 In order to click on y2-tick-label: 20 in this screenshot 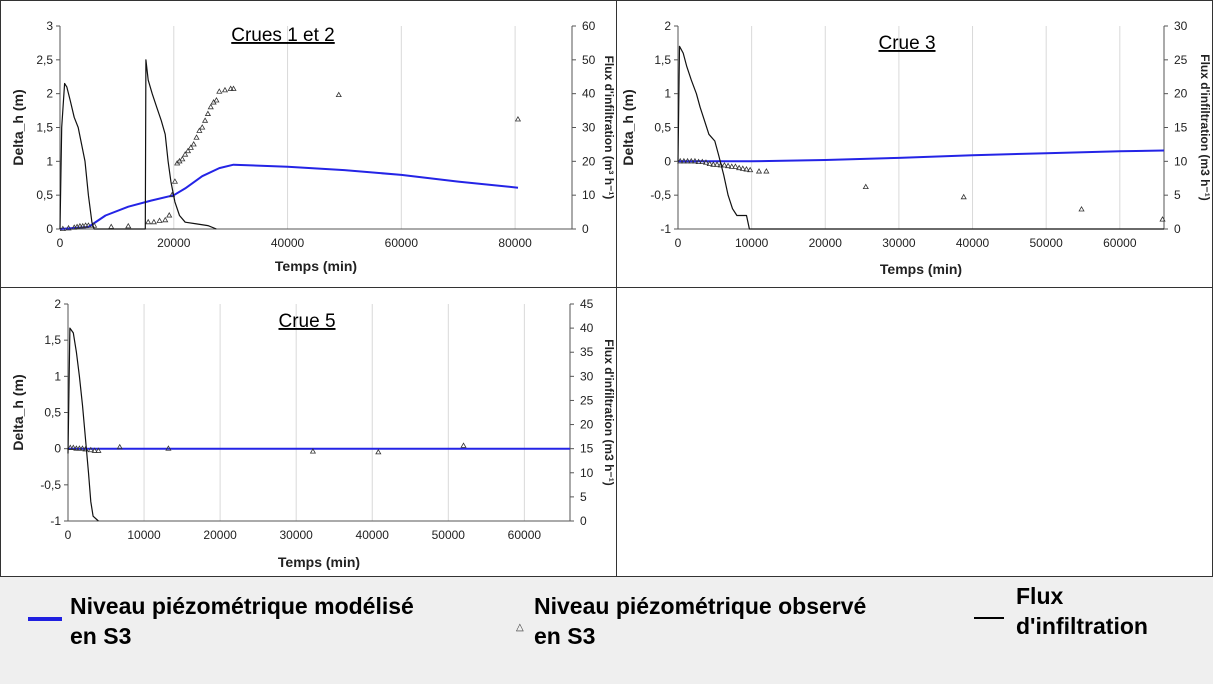, I will do `click(1181, 94)`.